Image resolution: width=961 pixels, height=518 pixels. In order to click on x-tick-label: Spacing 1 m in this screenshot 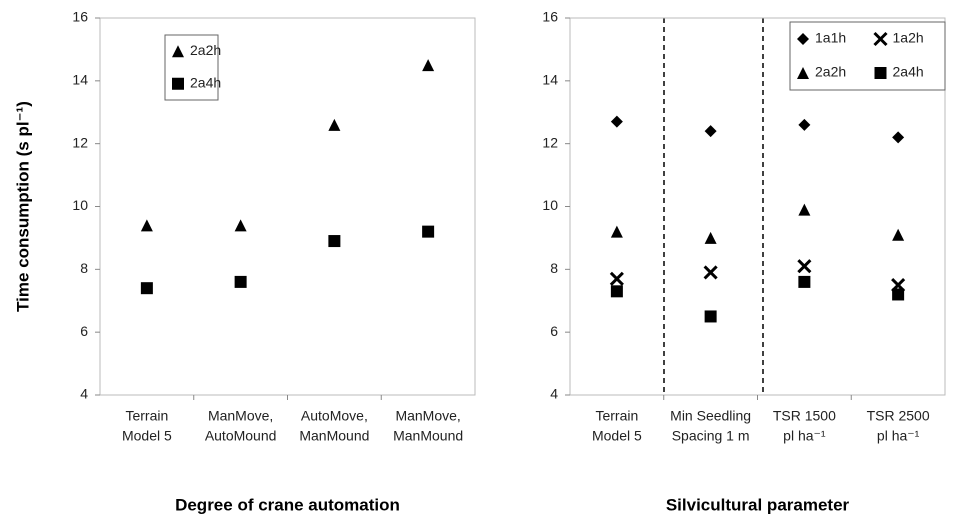, I will do `click(711, 436)`.